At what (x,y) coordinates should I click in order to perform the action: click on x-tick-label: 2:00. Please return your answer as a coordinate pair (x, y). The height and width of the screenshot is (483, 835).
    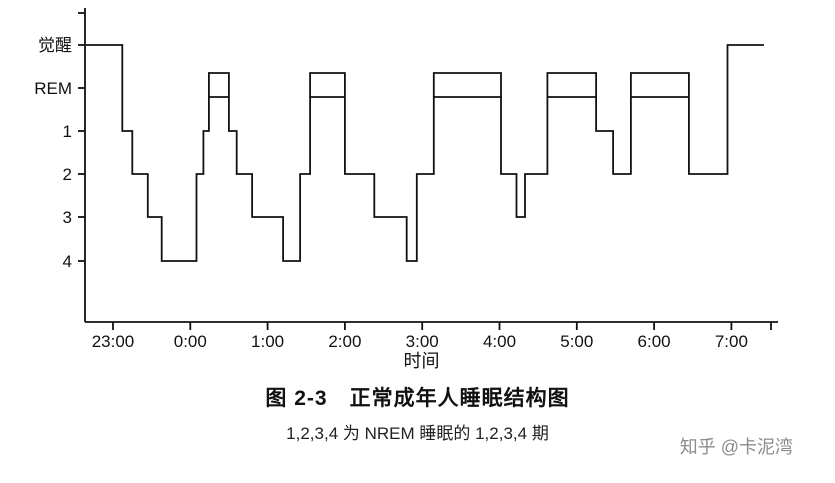
    Looking at the image, I should click on (344, 341).